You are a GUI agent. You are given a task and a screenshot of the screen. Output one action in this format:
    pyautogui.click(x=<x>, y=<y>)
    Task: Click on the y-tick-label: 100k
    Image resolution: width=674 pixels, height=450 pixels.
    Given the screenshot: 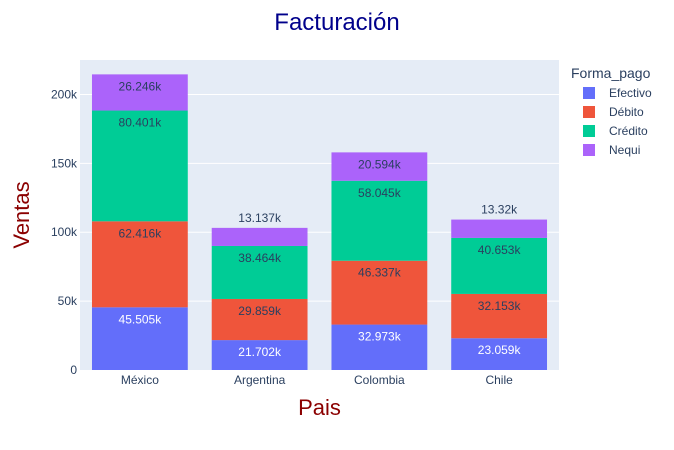 What is the action you would take?
    pyautogui.click(x=64, y=232)
    